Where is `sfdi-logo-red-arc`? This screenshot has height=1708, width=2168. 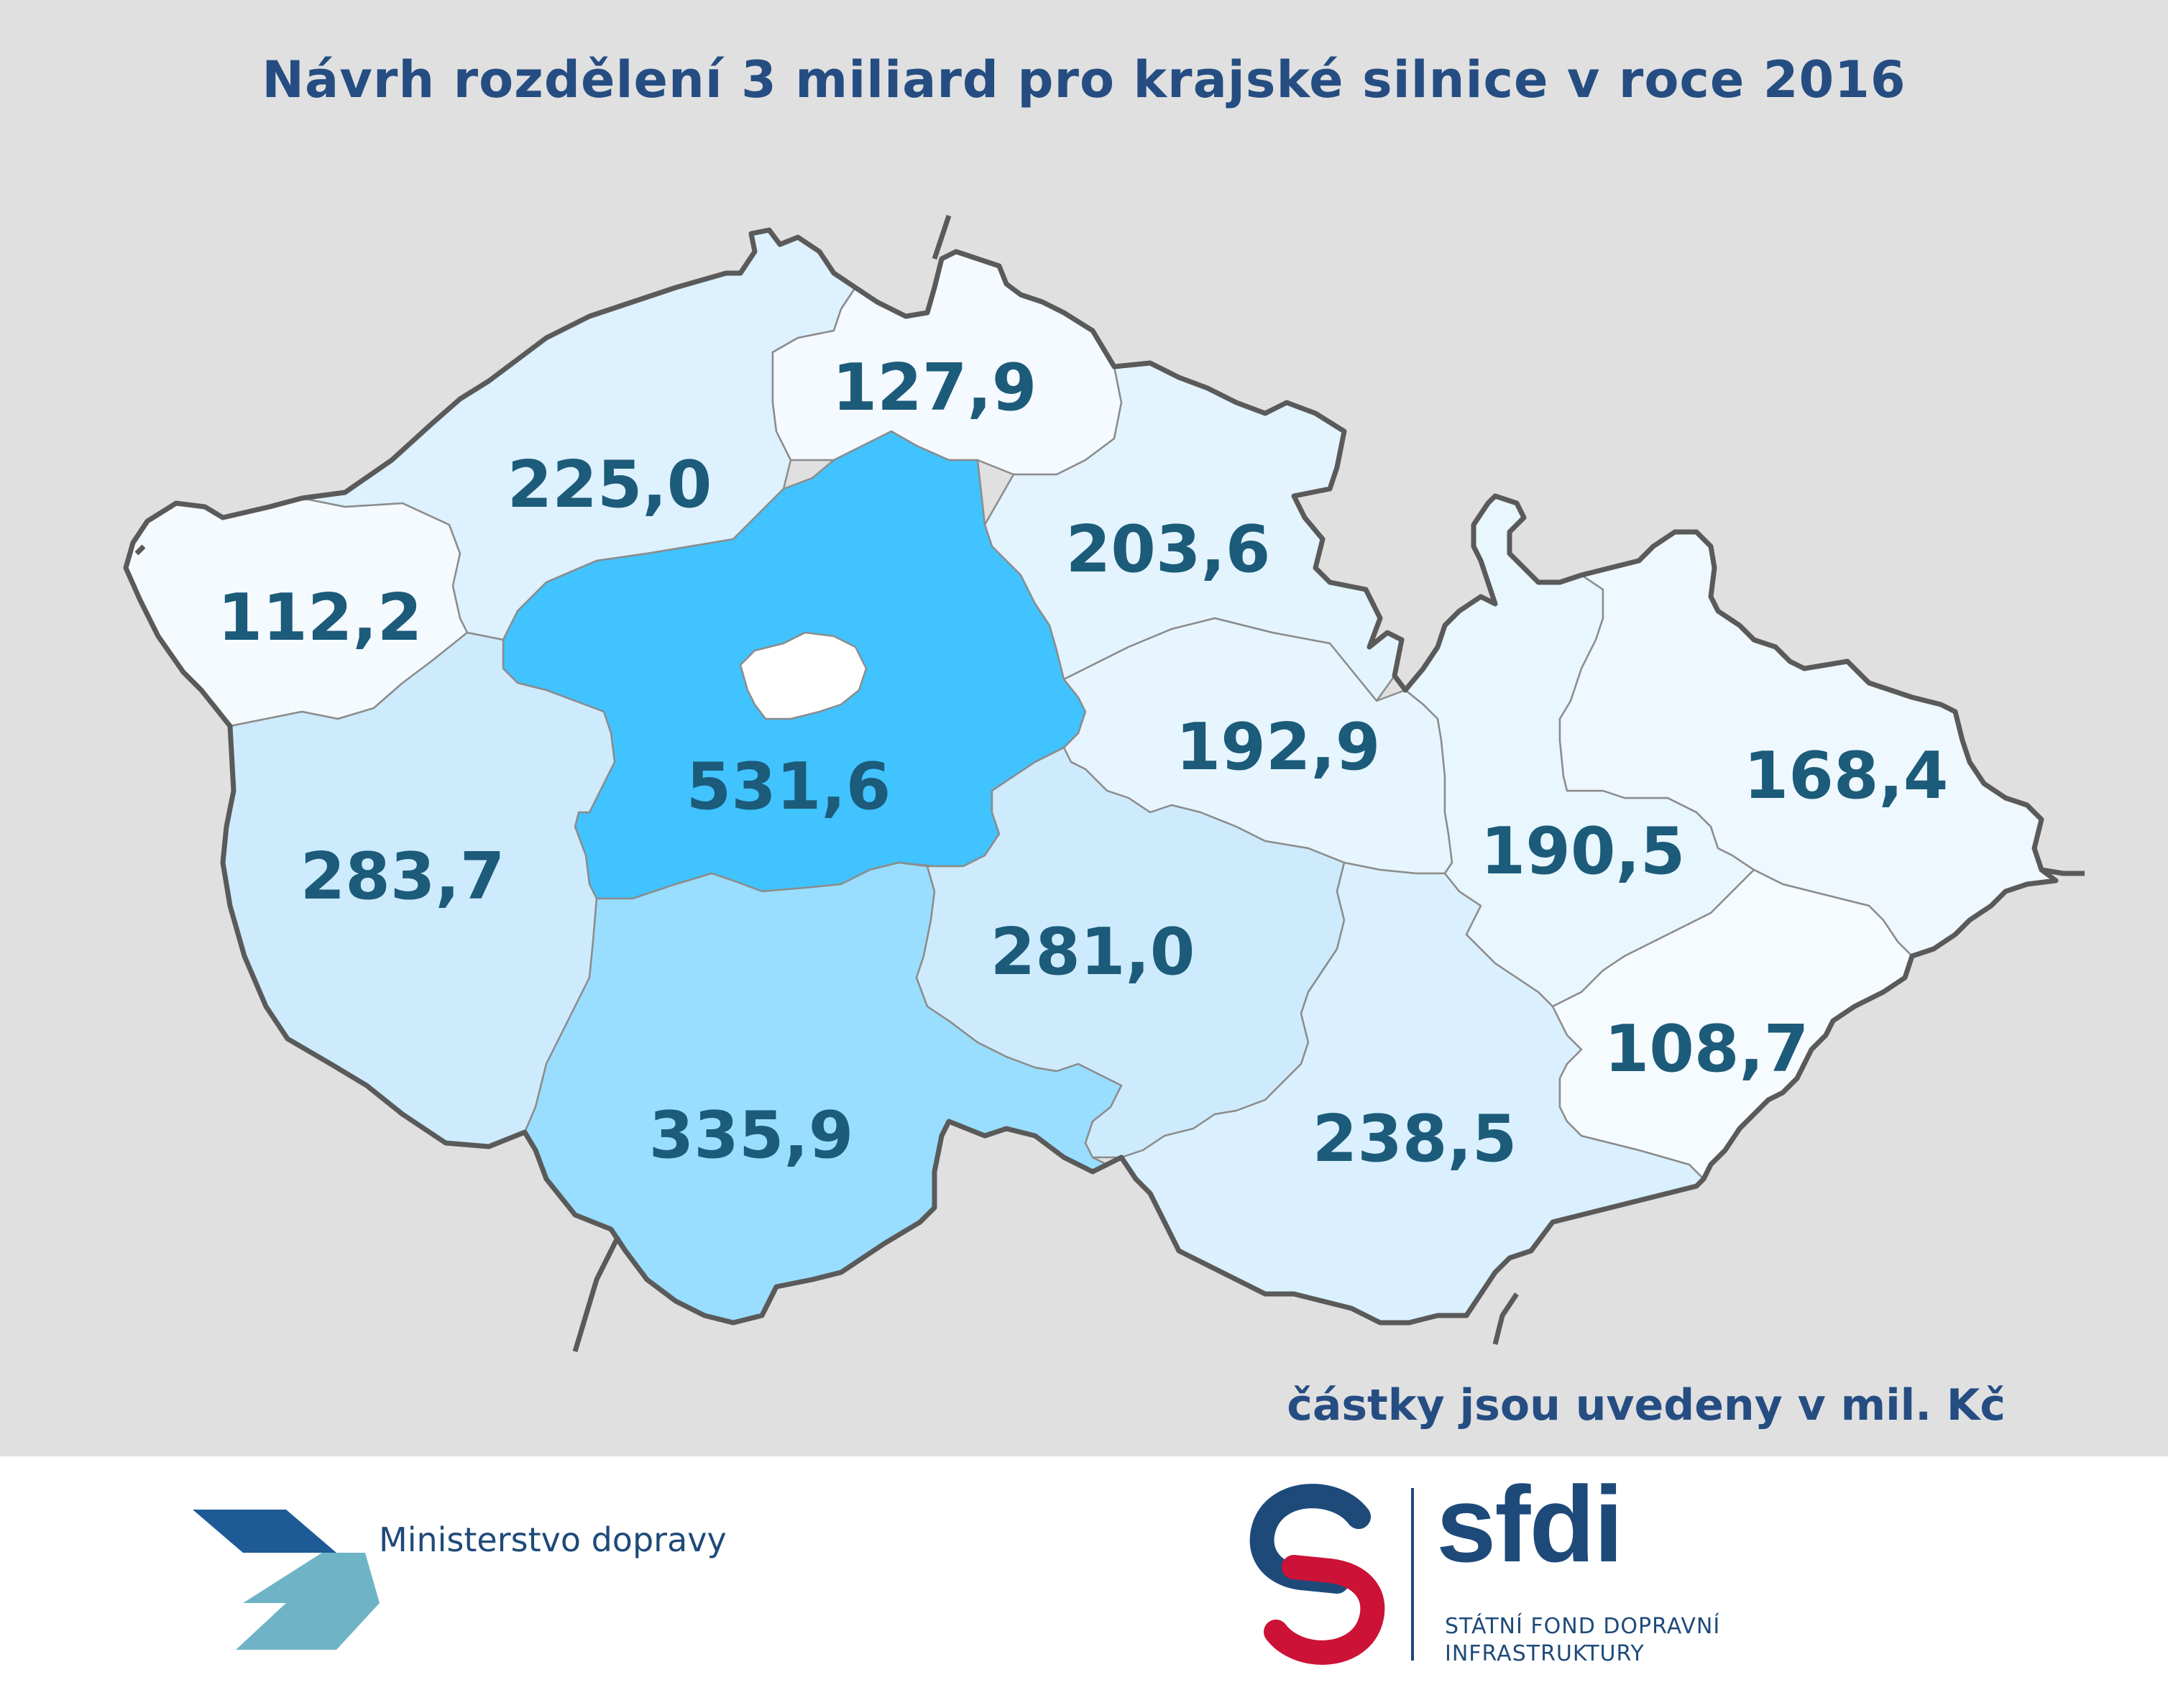
sfdi-logo-red-arc is located at coordinates (1324, 1610).